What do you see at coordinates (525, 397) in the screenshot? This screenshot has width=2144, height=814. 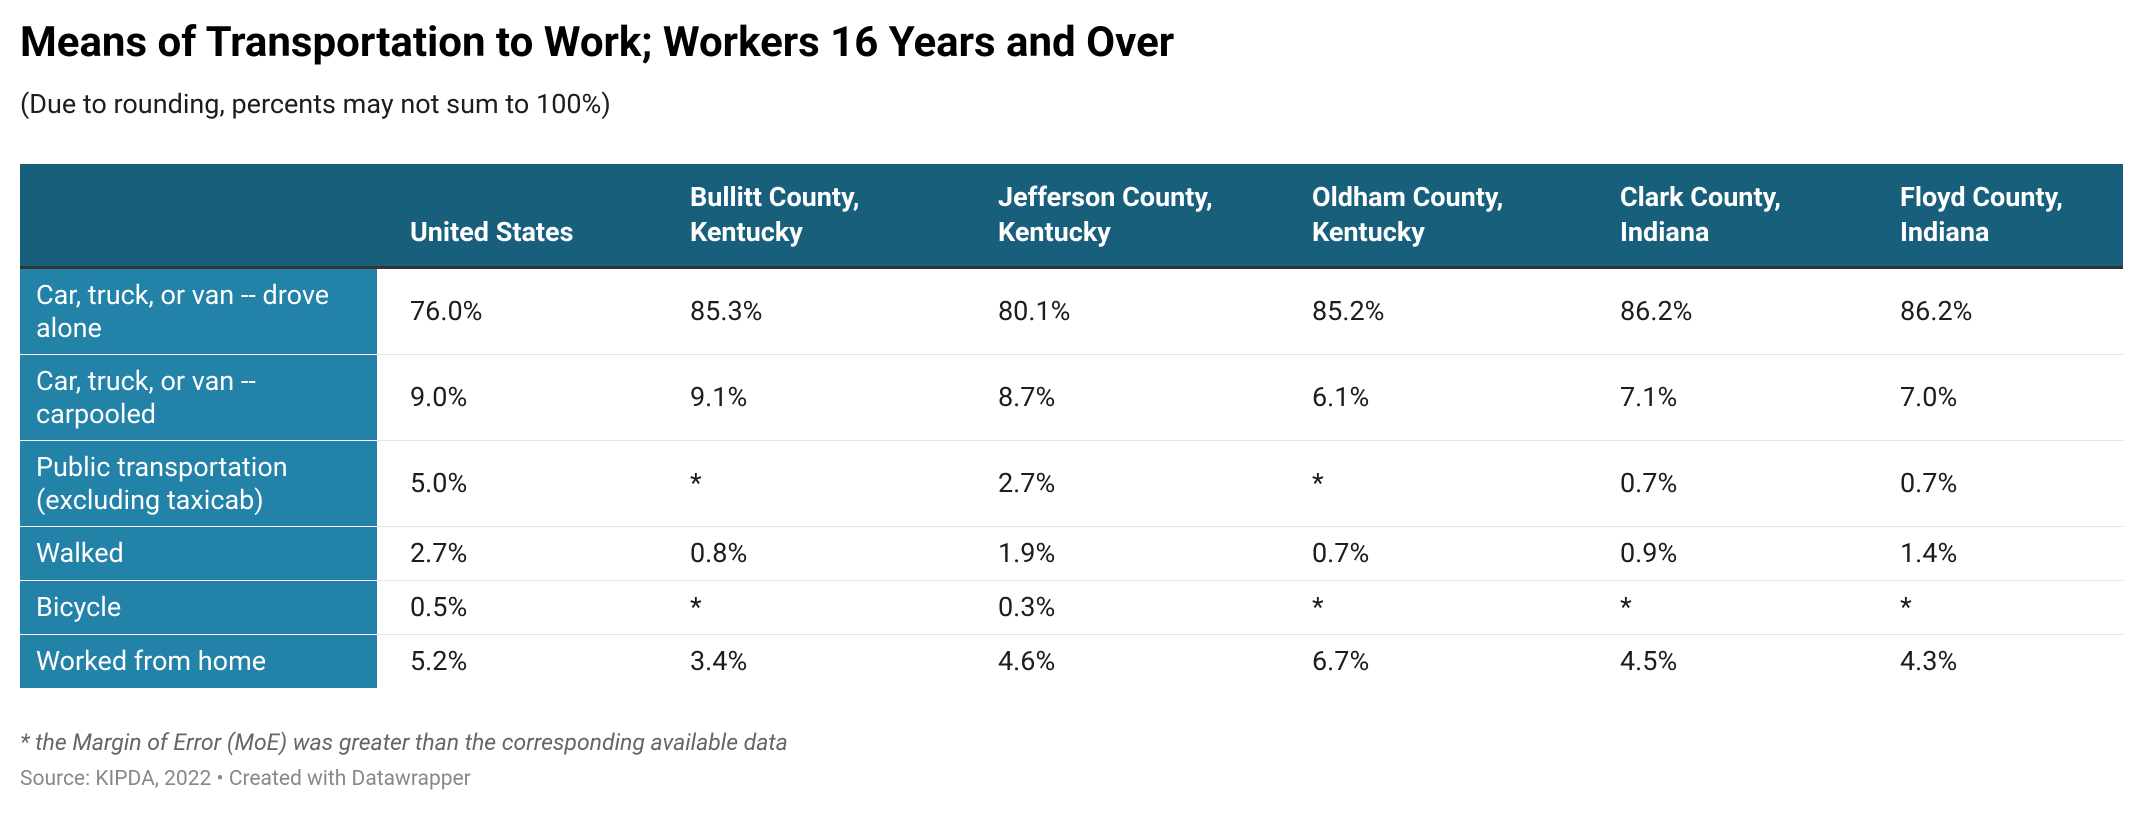 I see `table-cell: 9.0%` at bounding box center [525, 397].